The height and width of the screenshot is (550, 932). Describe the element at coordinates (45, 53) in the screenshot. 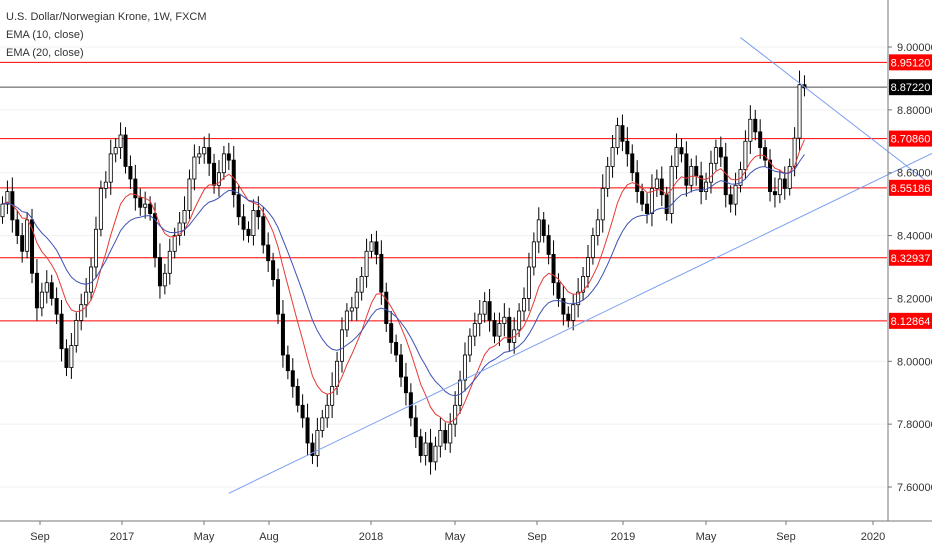

I see `ema-20-indicator-label: EMA (20, close)` at that location.